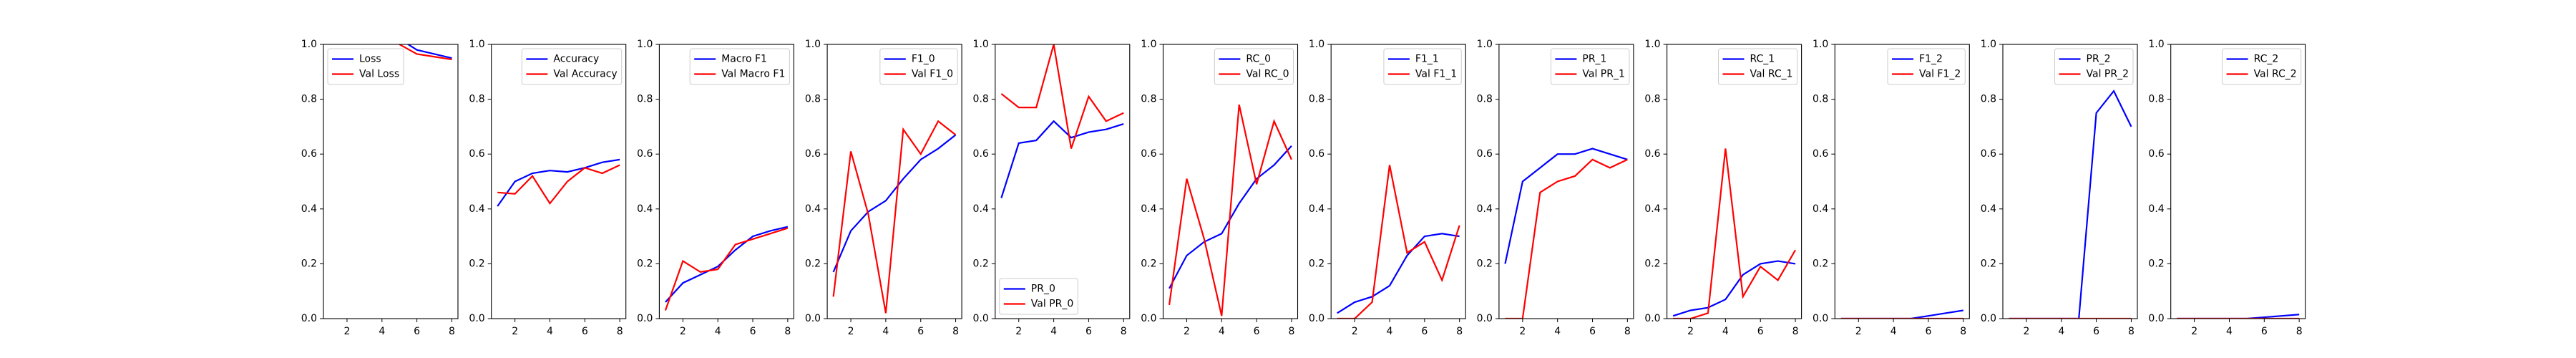 The width and height of the screenshot is (2576, 358). I want to click on legend-label: PR_0, so click(1043, 289).